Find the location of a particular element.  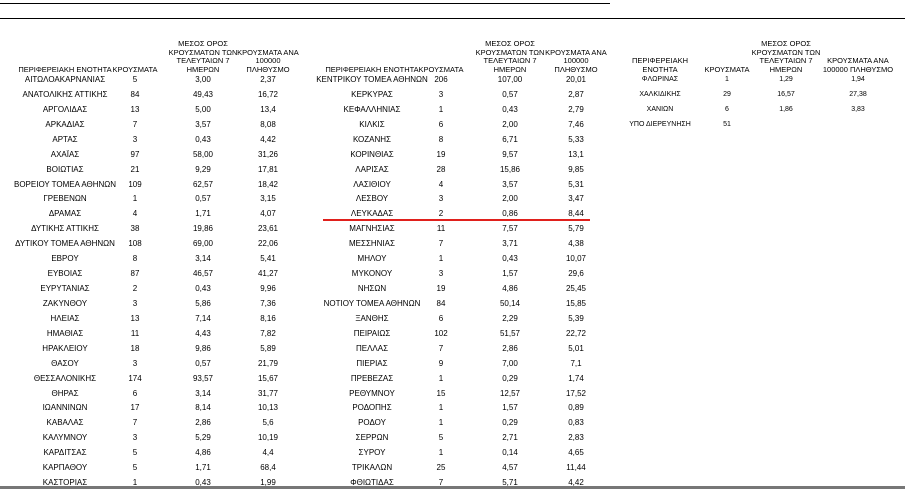

cell-value: 5,01 is located at coordinates (576, 348).